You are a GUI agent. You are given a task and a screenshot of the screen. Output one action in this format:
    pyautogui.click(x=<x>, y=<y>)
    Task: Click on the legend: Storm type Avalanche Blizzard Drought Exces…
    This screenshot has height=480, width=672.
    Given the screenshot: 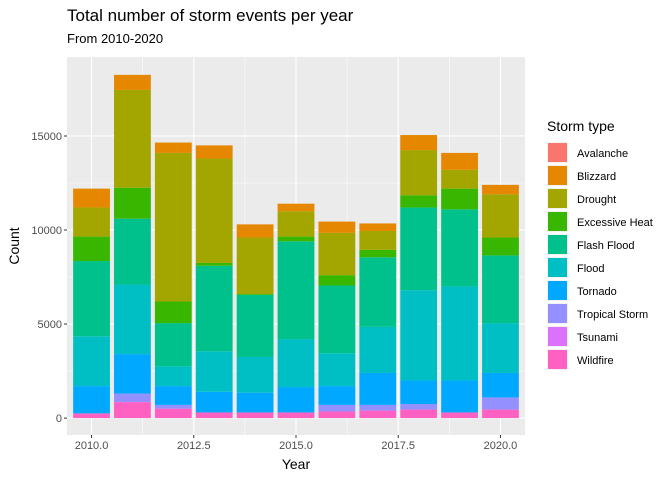 What is the action you would take?
    pyautogui.click(x=600, y=244)
    